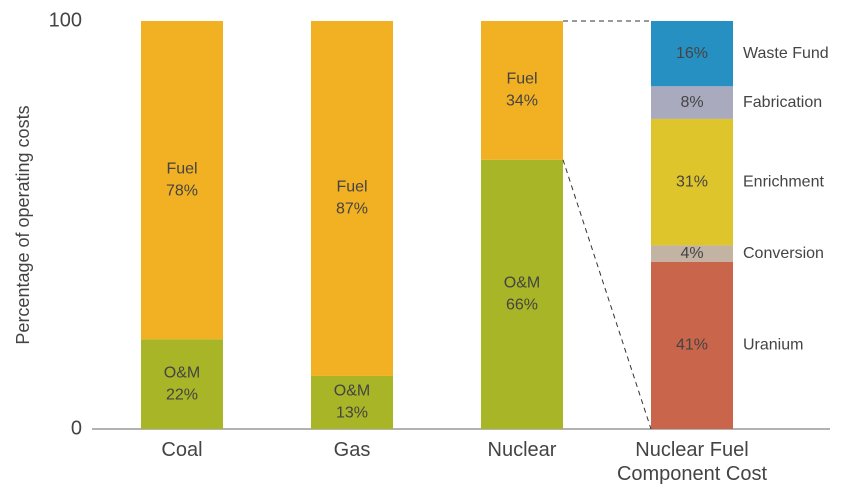  Describe the element at coordinates (522, 305) in the screenshot. I see `data-label: 66%` at that location.